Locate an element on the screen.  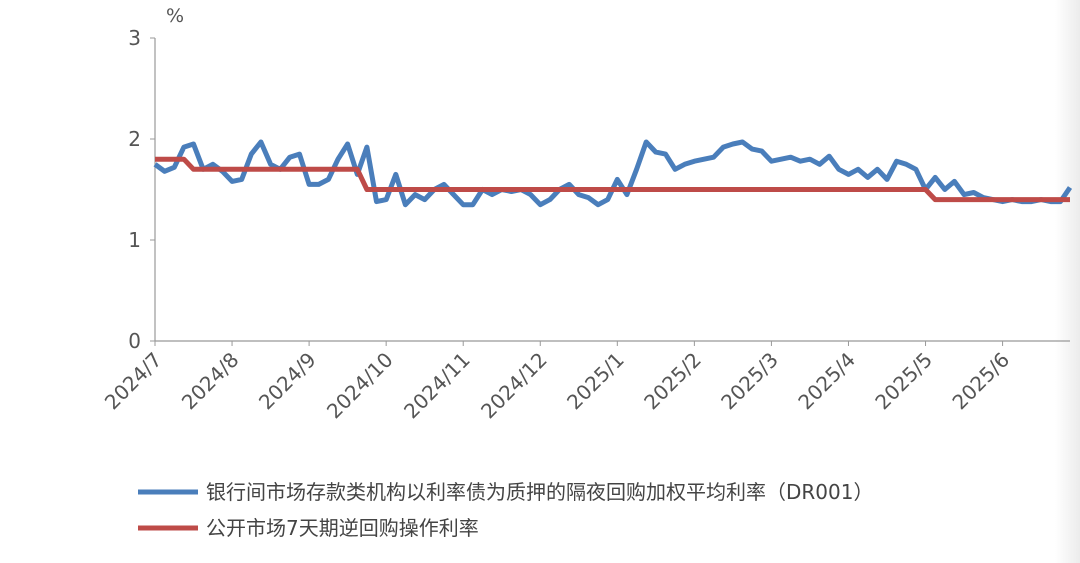
y-tick-label: 1 is located at coordinates (134, 240).